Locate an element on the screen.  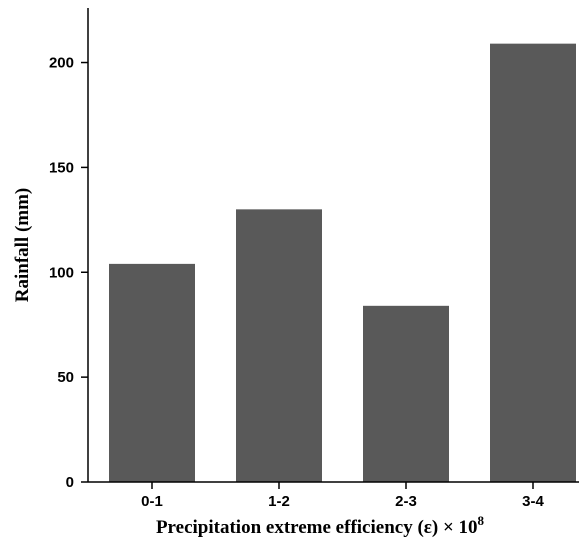
y-tick-label: 0 is located at coordinates (70, 482).